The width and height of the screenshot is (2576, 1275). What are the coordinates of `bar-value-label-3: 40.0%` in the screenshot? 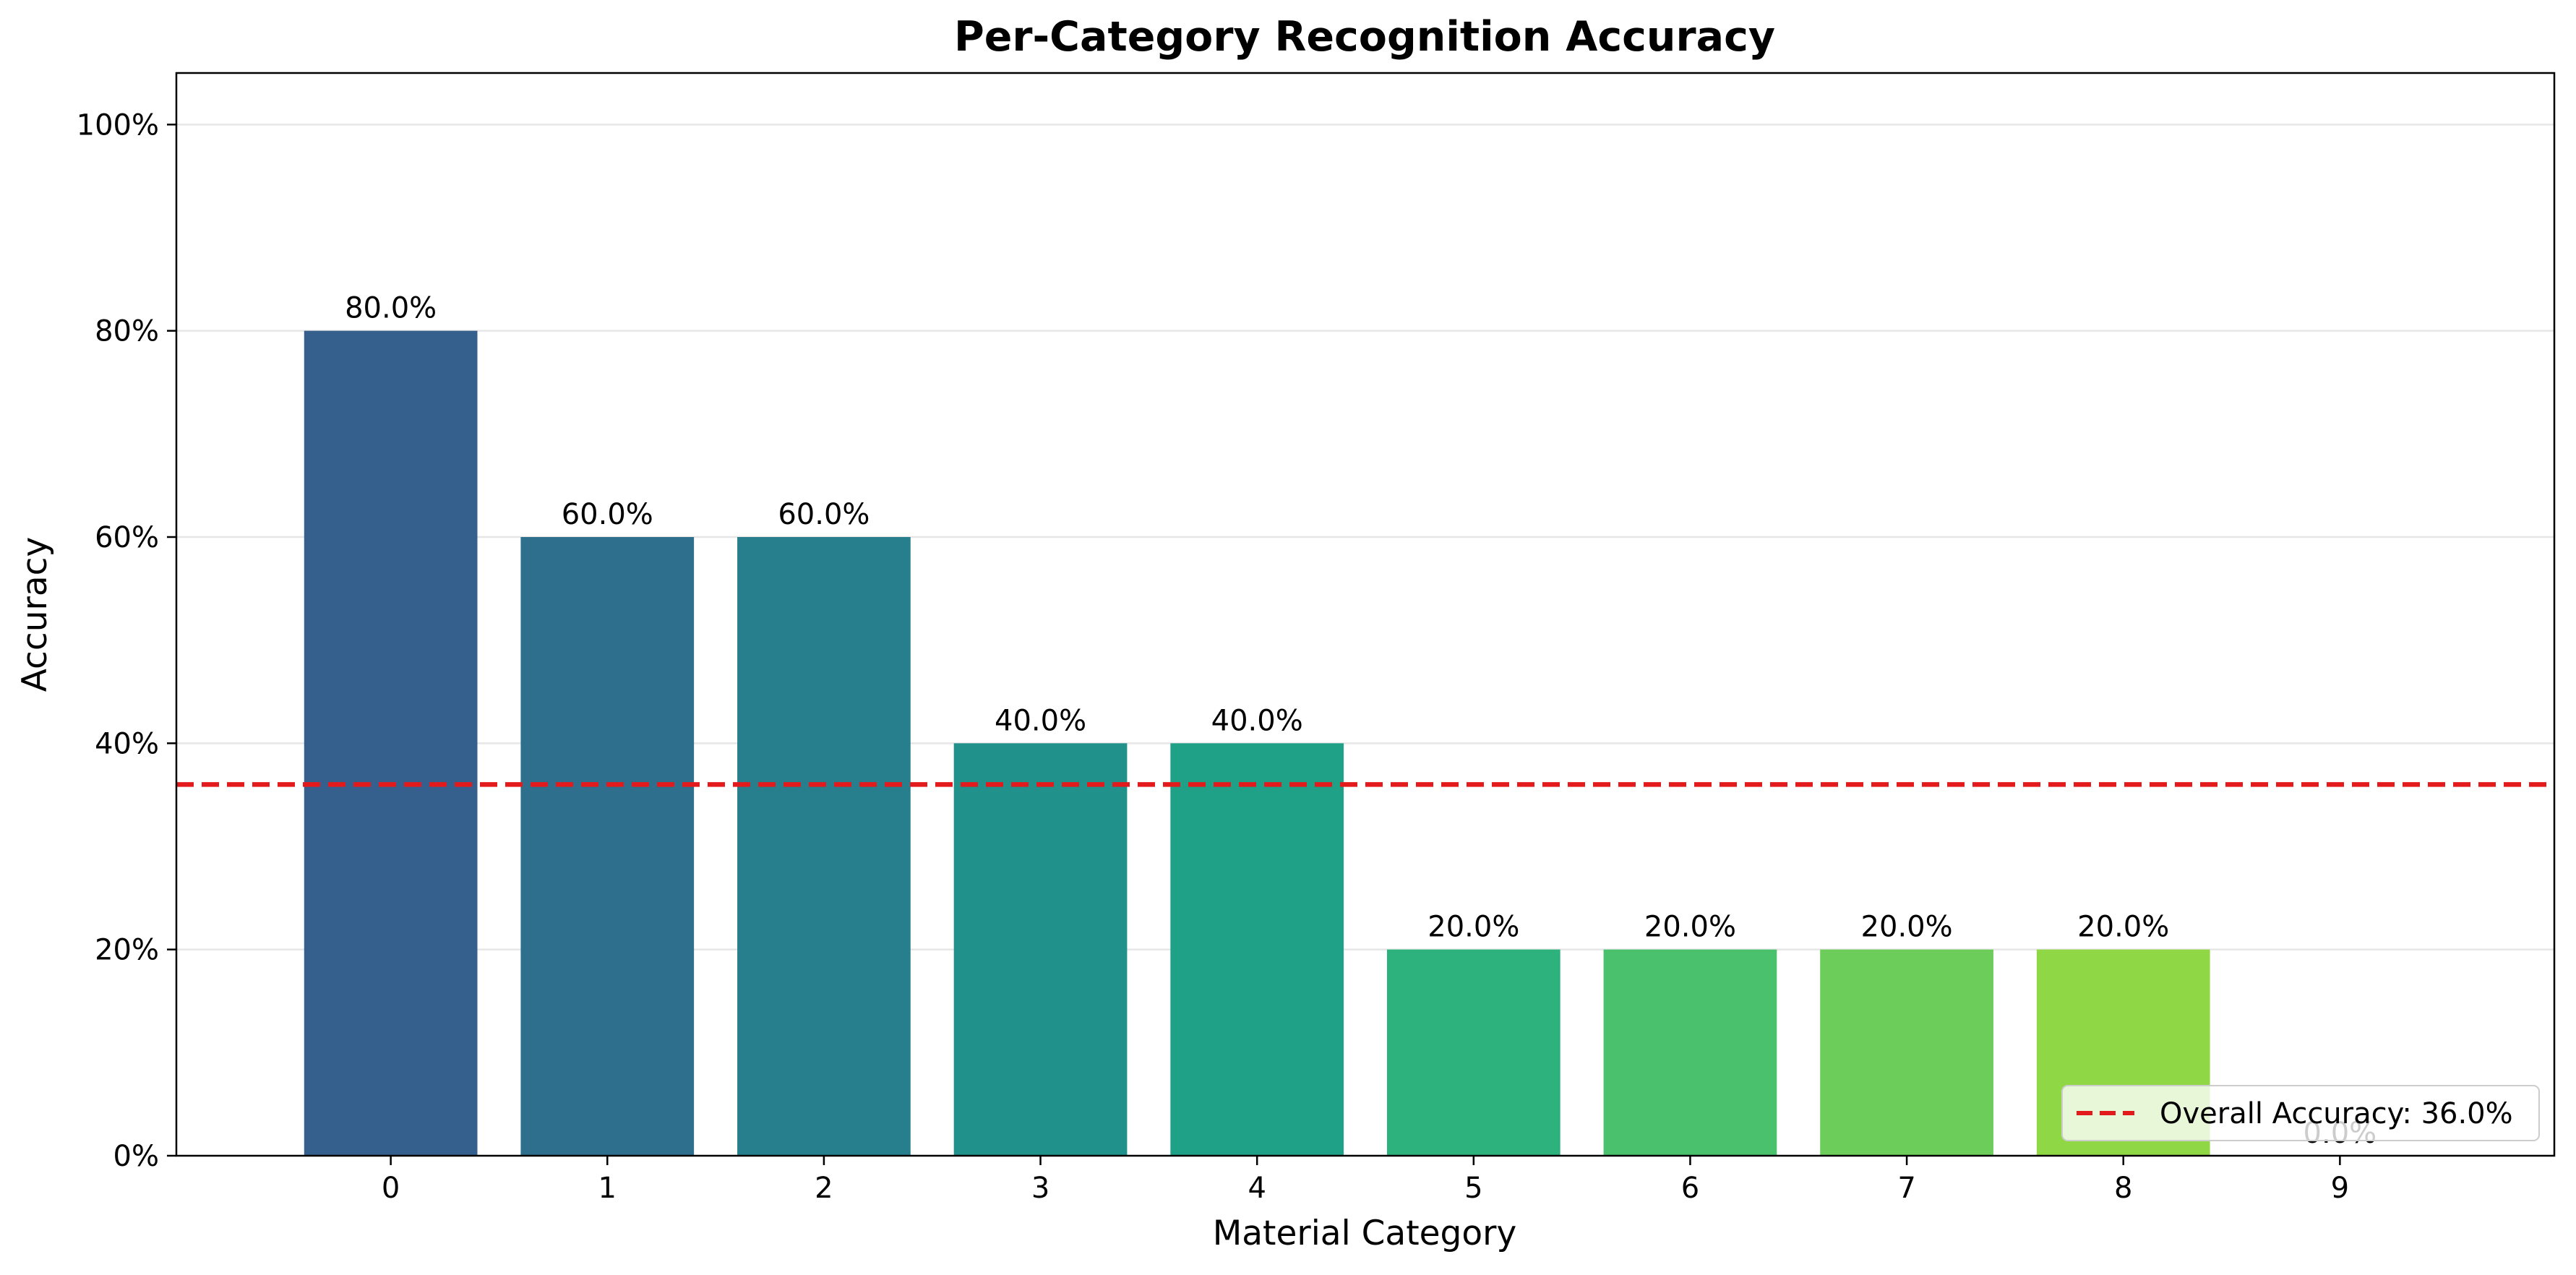 It's located at (1040, 720).